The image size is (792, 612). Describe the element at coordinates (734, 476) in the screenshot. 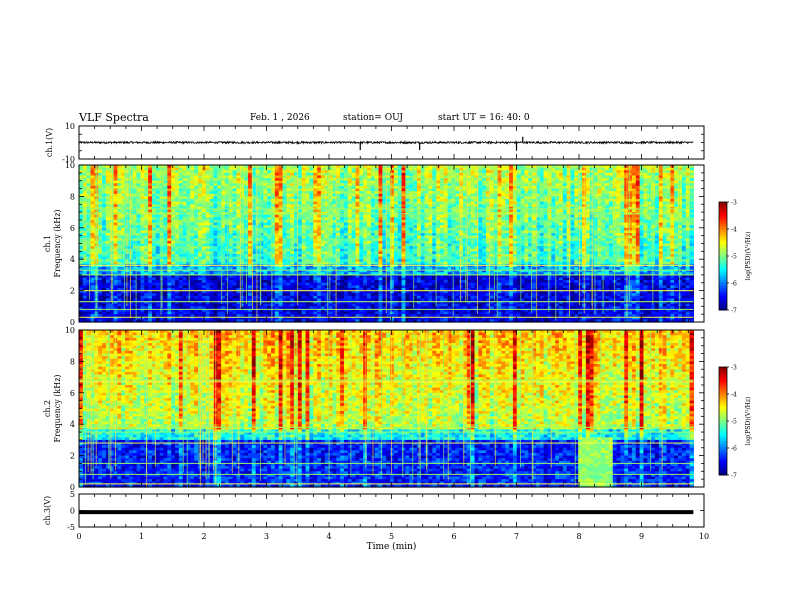

I see `ch2-spectrogram-colorbar-tick-label: -7` at that location.